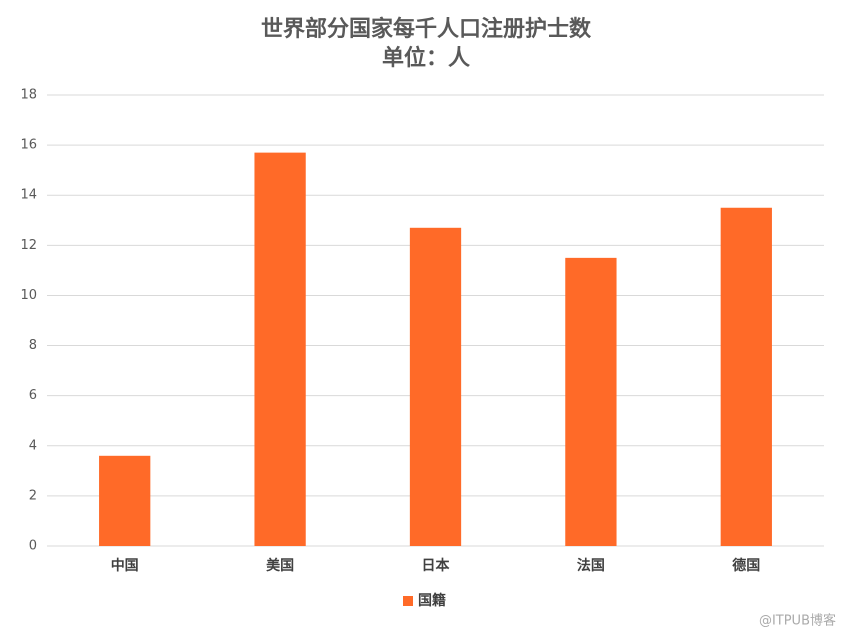 Image resolution: width=845 pixels, height=635 pixels. Describe the element at coordinates (33, 395) in the screenshot. I see `y-tick-label: 6` at that location.